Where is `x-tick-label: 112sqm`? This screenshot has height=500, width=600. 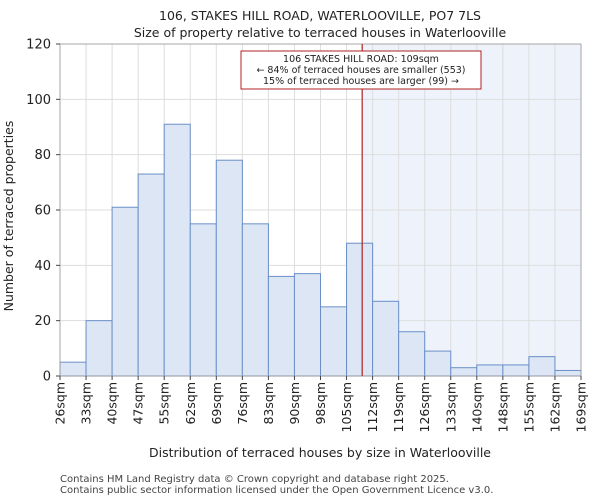
x-tick-label: 112sqm is located at coordinates (372, 407).